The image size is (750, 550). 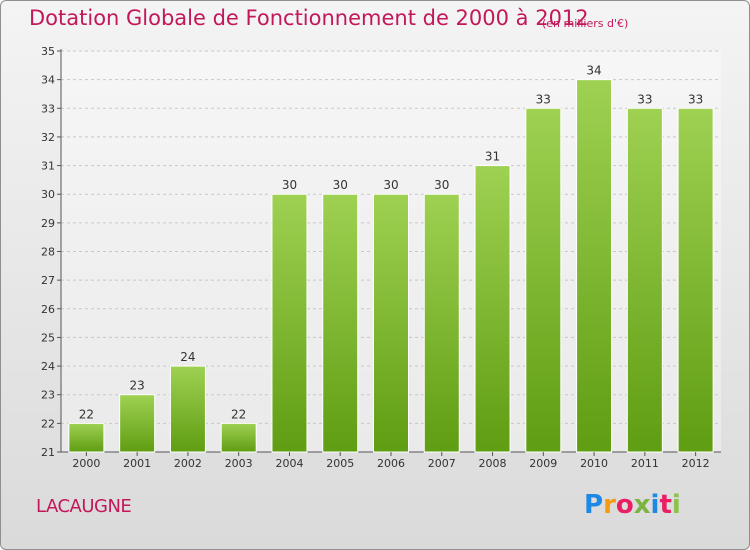 I want to click on x-tick-label: 2001, so click(x=137, y=463).